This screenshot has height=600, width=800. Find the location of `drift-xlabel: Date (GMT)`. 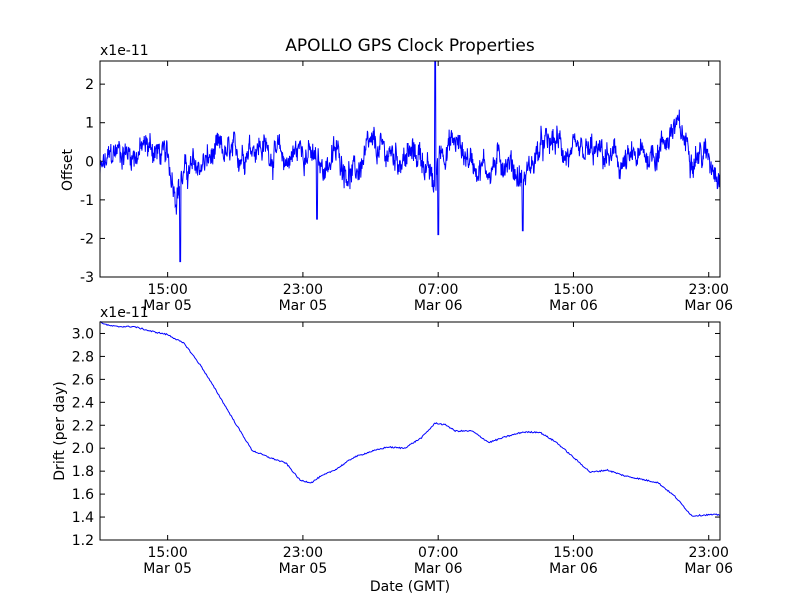

drift-xlabel: Date (GMT) is located at coordinates (410, 587).